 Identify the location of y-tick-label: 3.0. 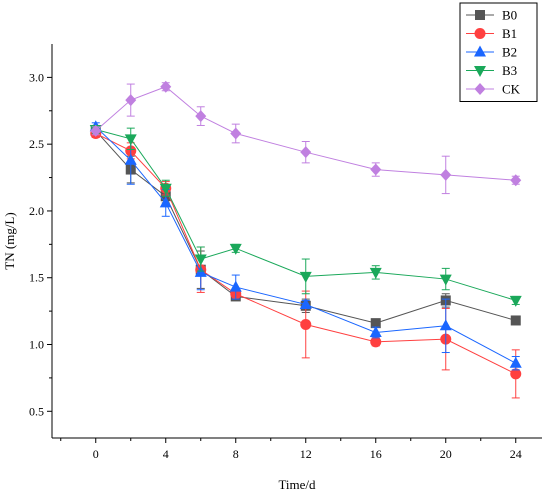
(36, 77).